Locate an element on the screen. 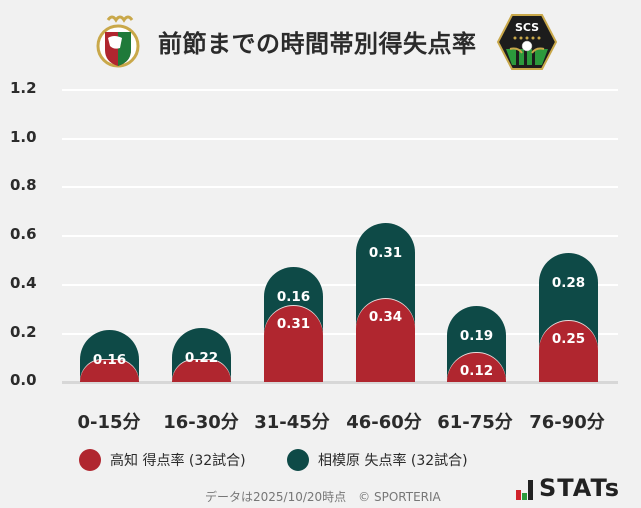  svg-text: SCS is located at coordinates (527, 27).